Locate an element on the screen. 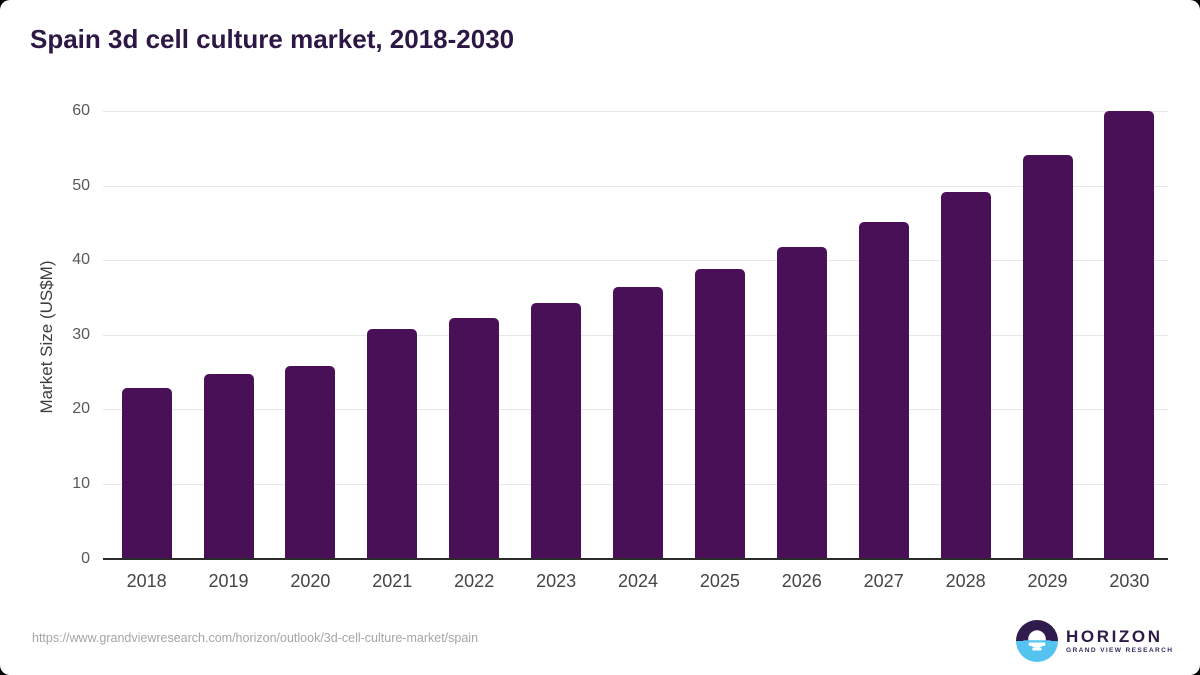 The image size is (1200, 675). logo-text-block: HORIZON GRAND VIEW RESEARCH is located at coordinates (1119, 641).